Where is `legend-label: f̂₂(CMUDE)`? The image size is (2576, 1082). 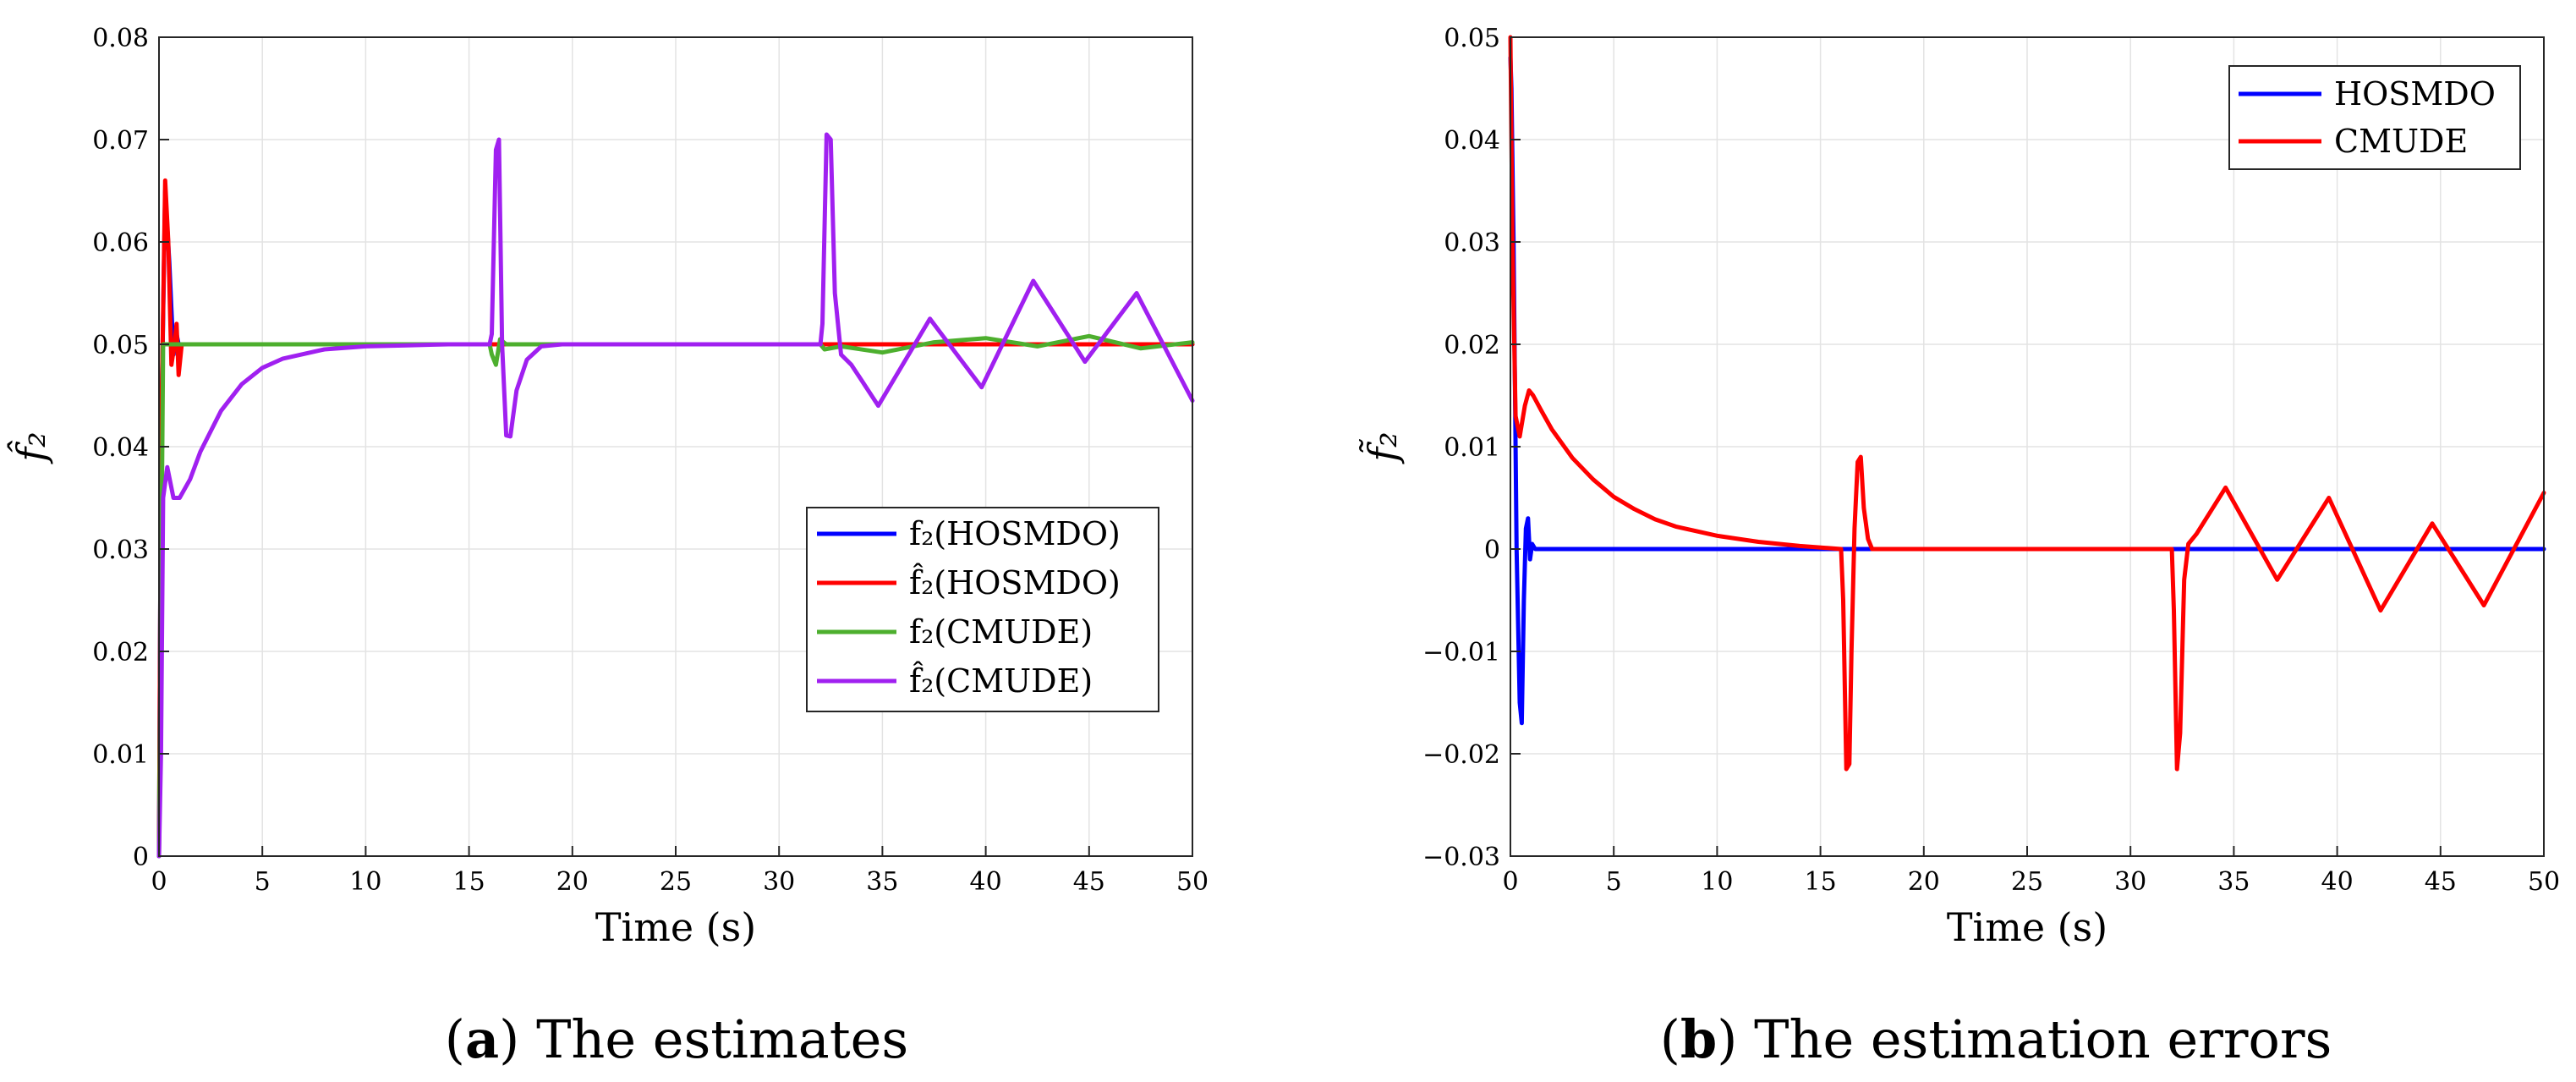 legend-label: f̂₂(CMUDE) is located at coordinates (1001, 681).